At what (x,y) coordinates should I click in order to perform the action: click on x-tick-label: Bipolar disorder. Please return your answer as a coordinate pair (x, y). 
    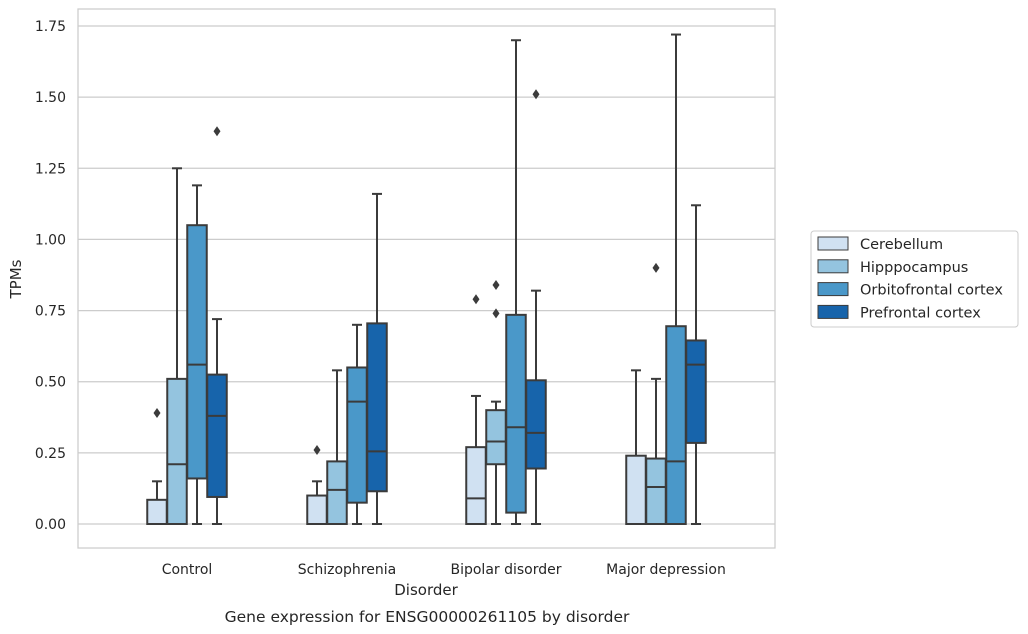
    Looking at the image, I should click on (505, 570).